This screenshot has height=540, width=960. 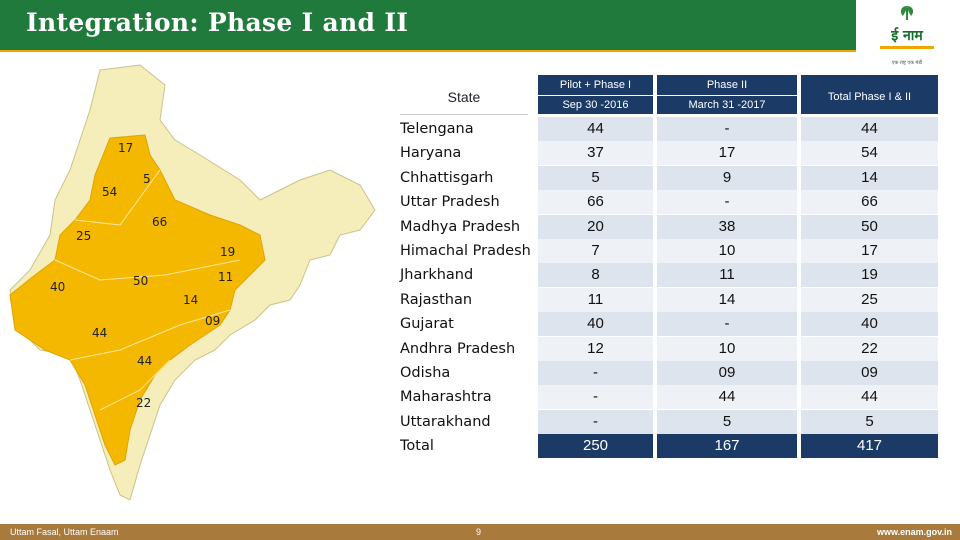 I want to click on total-cell: 50, so click(x=869, y=226).